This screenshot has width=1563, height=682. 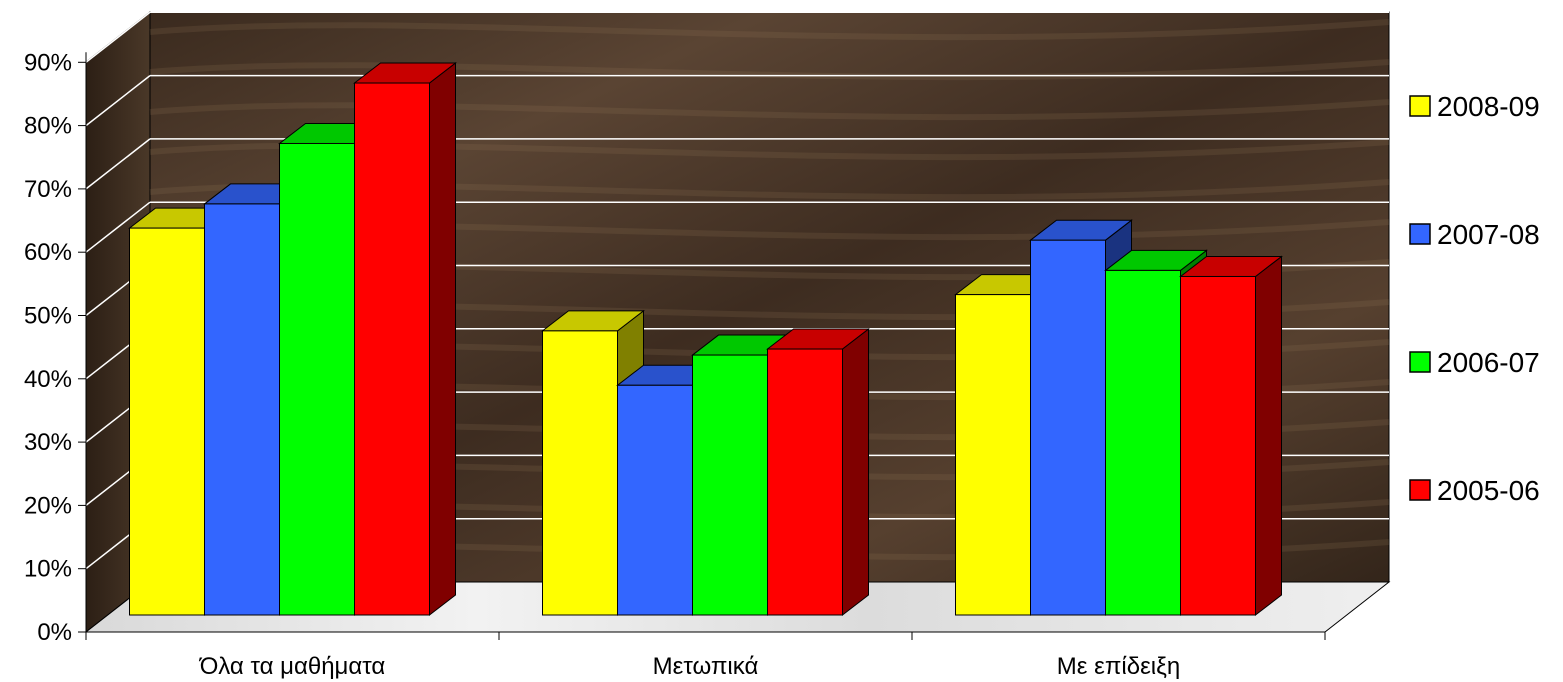 What do you see at coordinates (48, 379) in the screenshot?
I see `y-tick-label: 40%` at bounding box center [48, 379].